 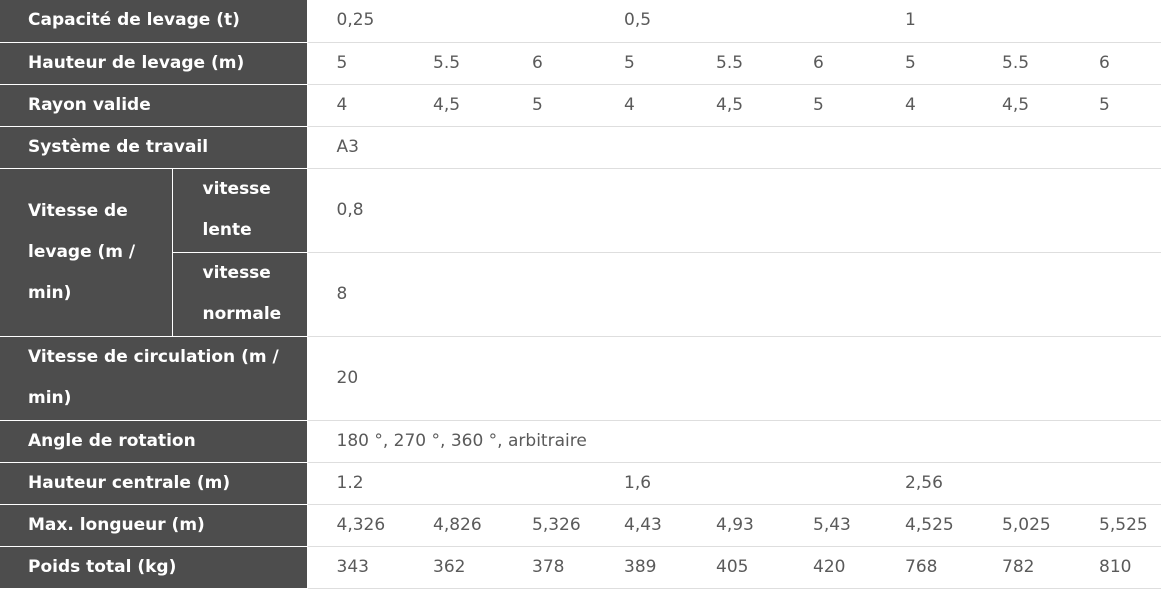 I want to click on row-capacite-levage: Capacité de levage (t) 0,25 0,5 1, so click(x=580, y=21).